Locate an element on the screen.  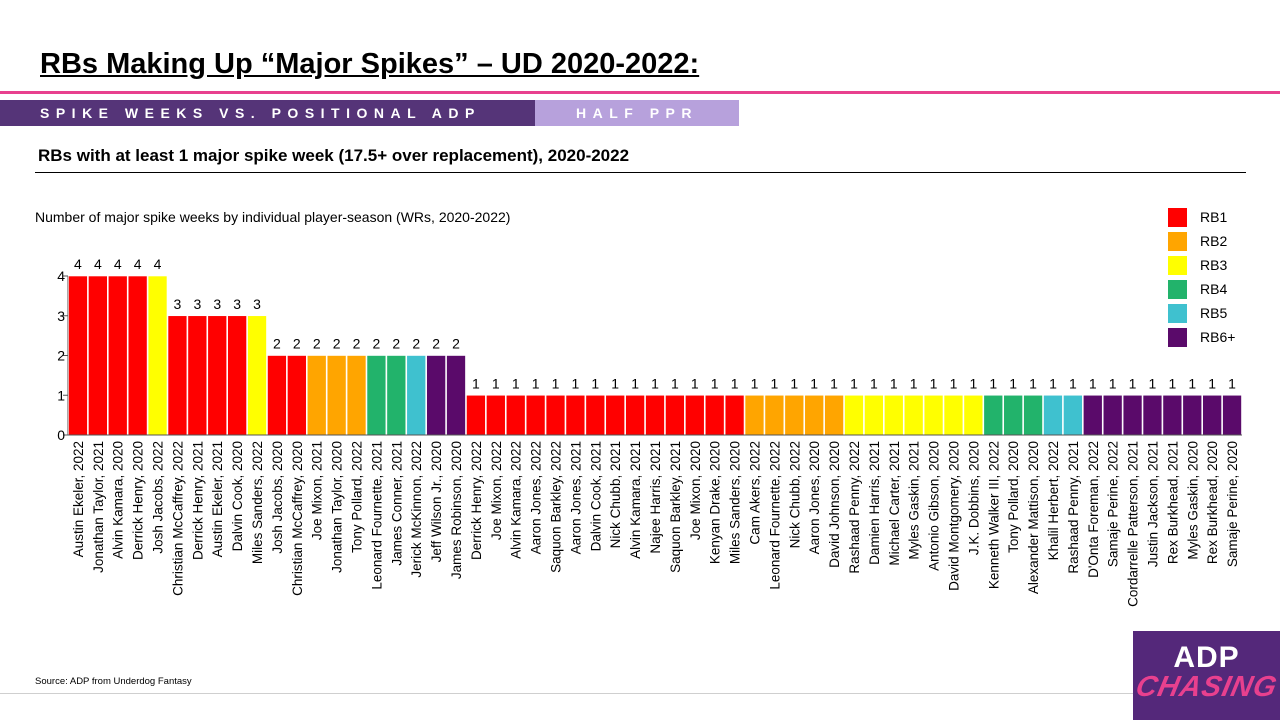
x-tick-label: Aaron Jones, 2020 is located at coordinates (814, 497).